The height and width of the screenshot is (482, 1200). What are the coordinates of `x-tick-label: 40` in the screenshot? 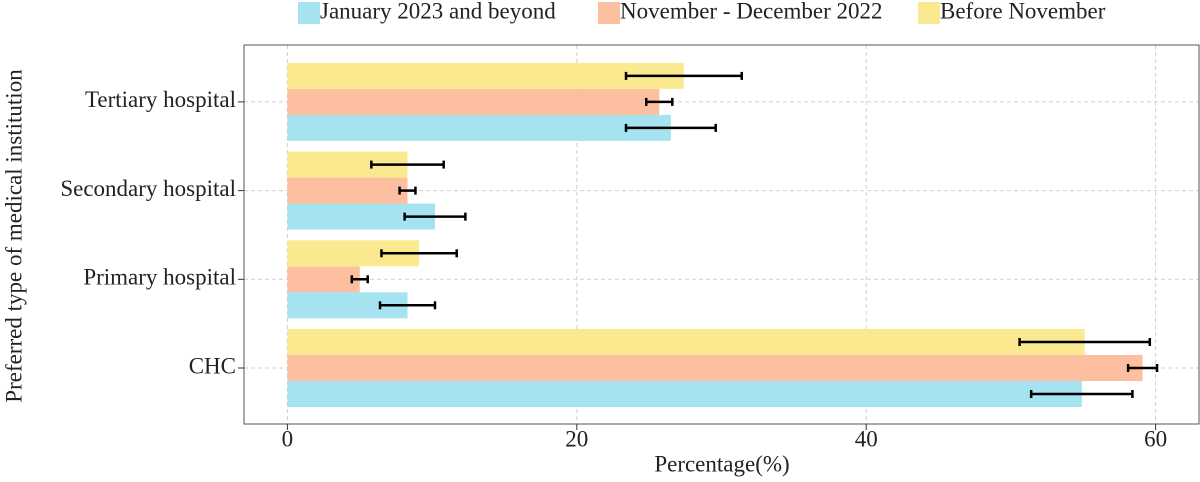 It's located at (866, 438).